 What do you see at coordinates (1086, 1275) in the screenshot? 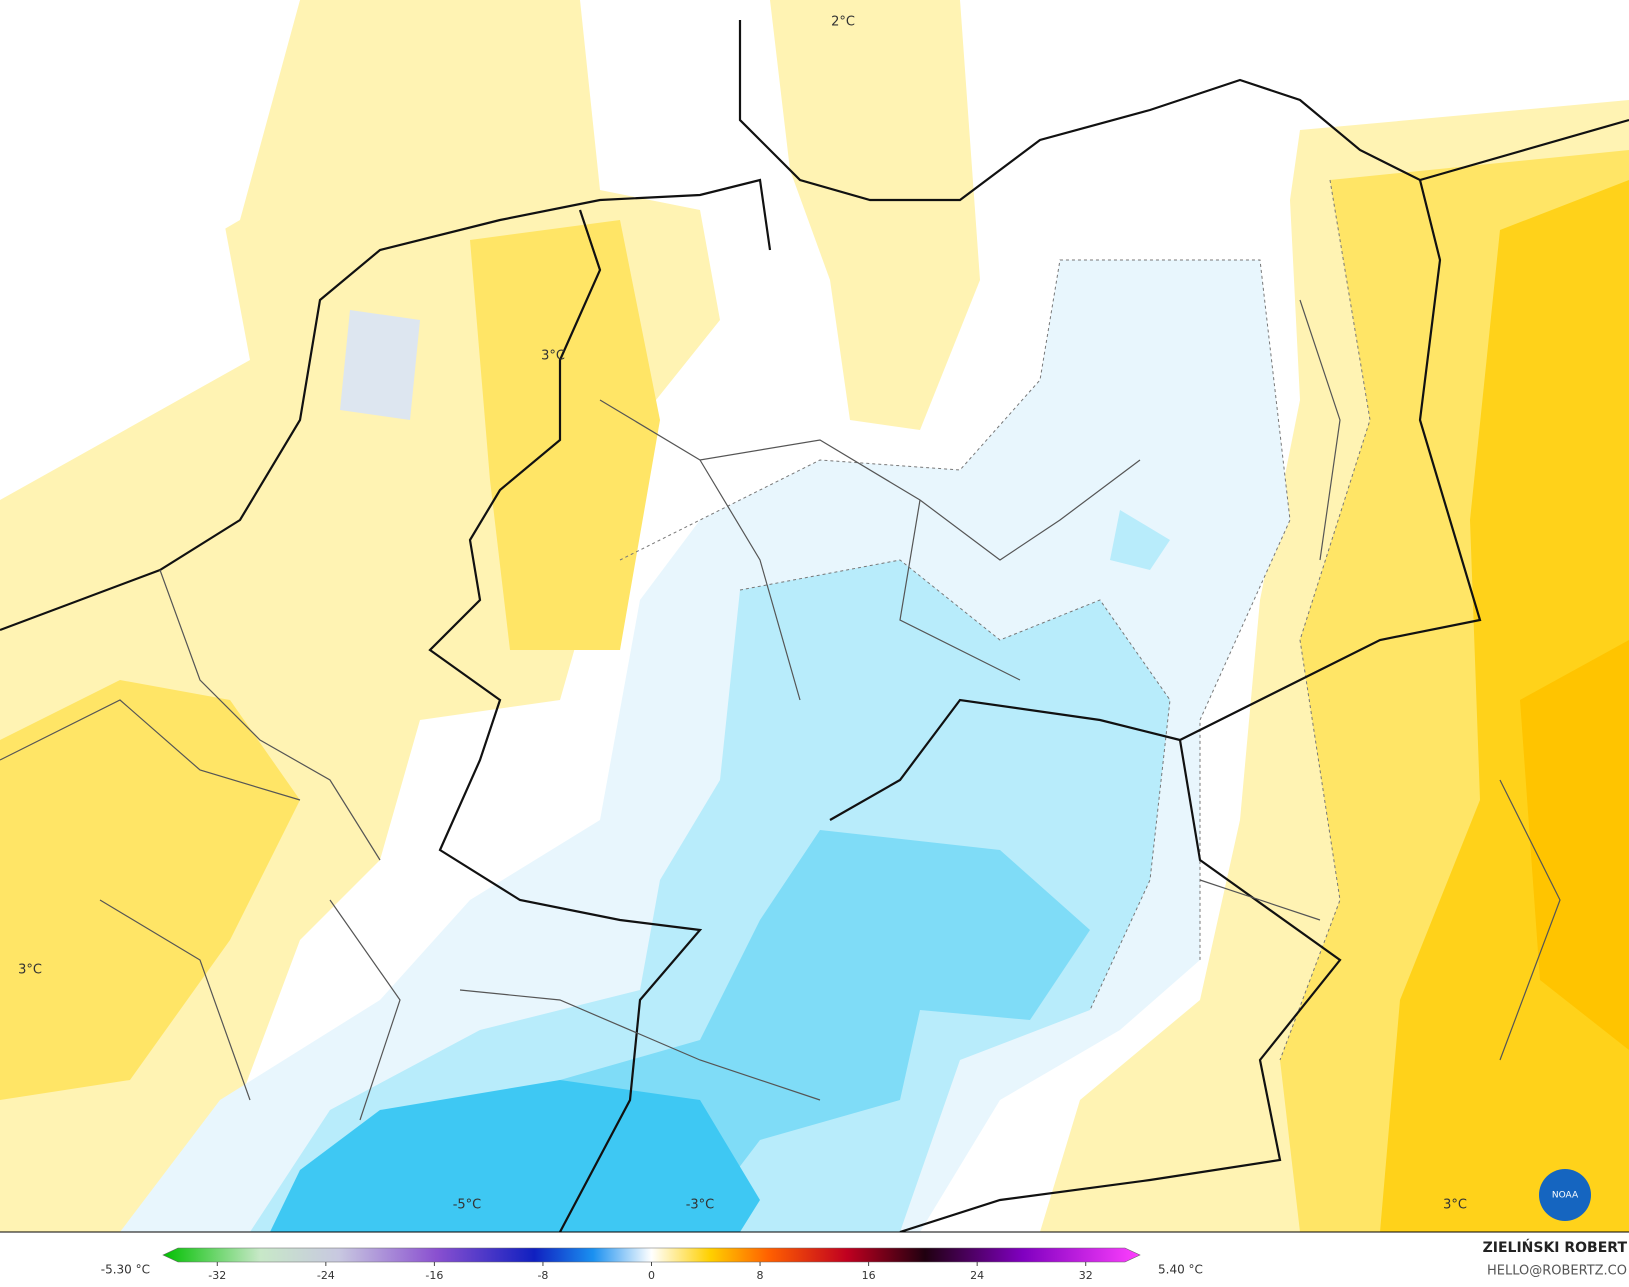
I see `colorbar-tick-label: 32` at bounding box center [1086, 1275].